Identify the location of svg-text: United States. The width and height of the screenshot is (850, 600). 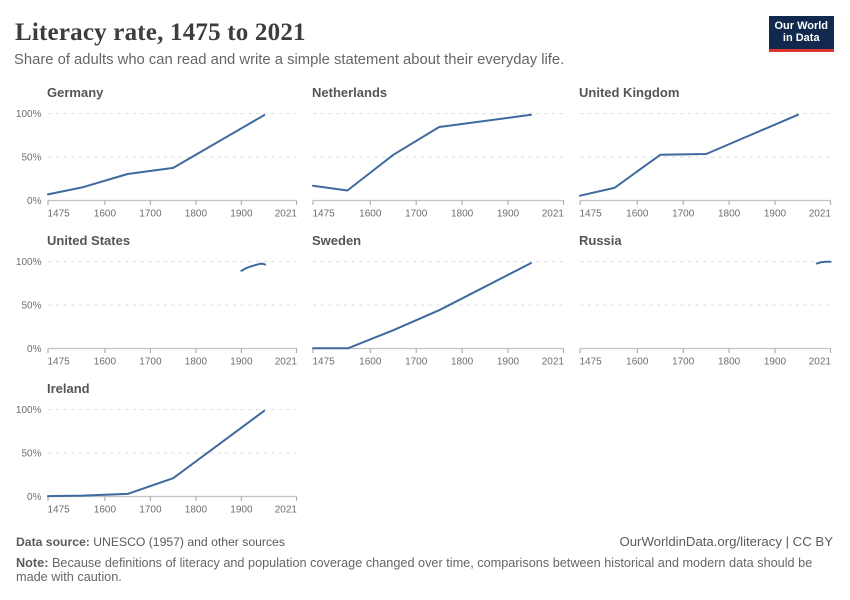
(88, 240).